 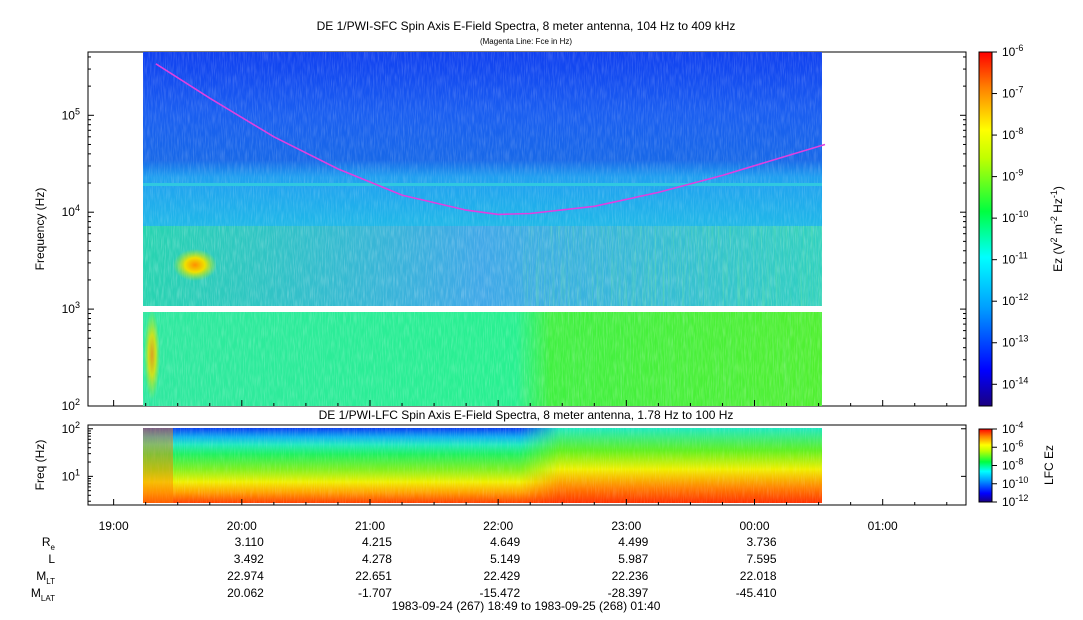 What do you see at coordinates (71, 211) in the screenshot?
I see `y-tick-label: 10⁴` at bounding box center [71, 211].